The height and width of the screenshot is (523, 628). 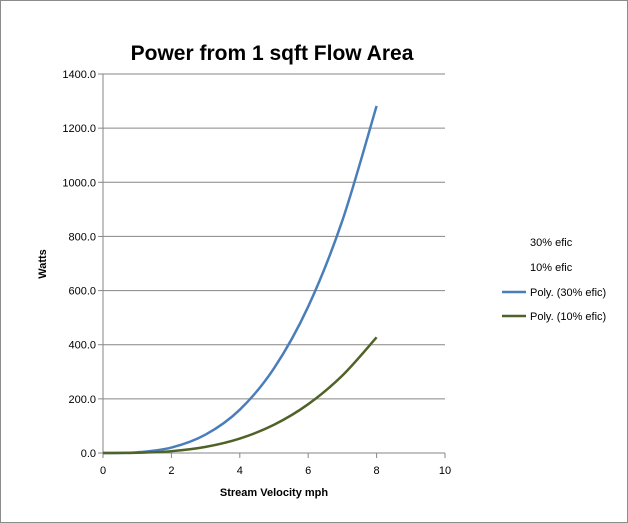 What do you see at coordinates (79, 75) in the screenshot?
I see `y-tick-label: 1400.0` at bounding box center [79, 75].